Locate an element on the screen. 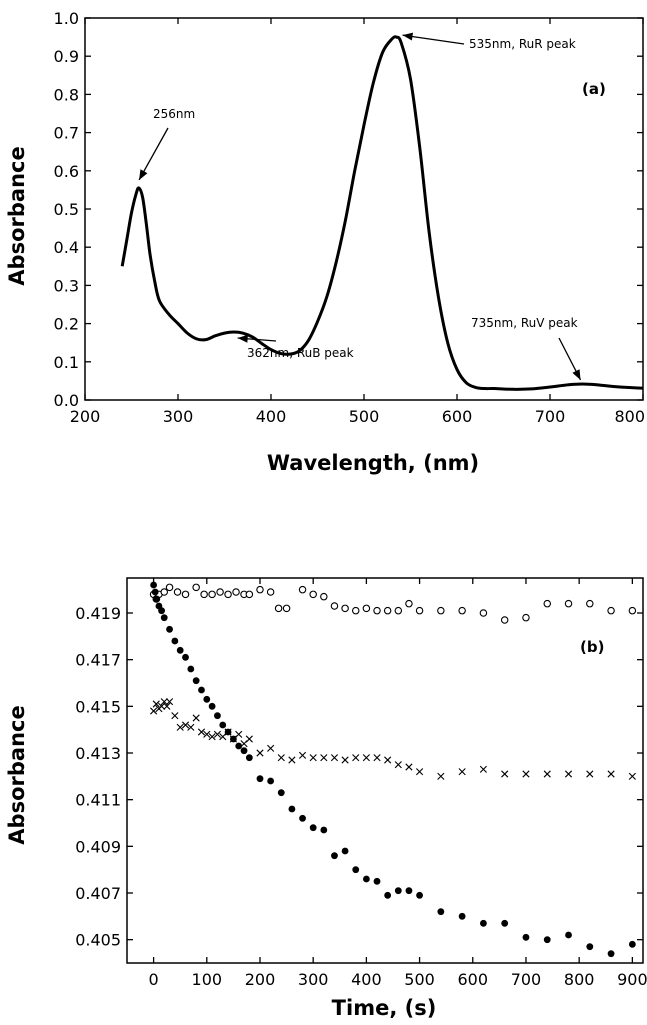  x-tick-label: 300 is located at coordinates (178, 416).